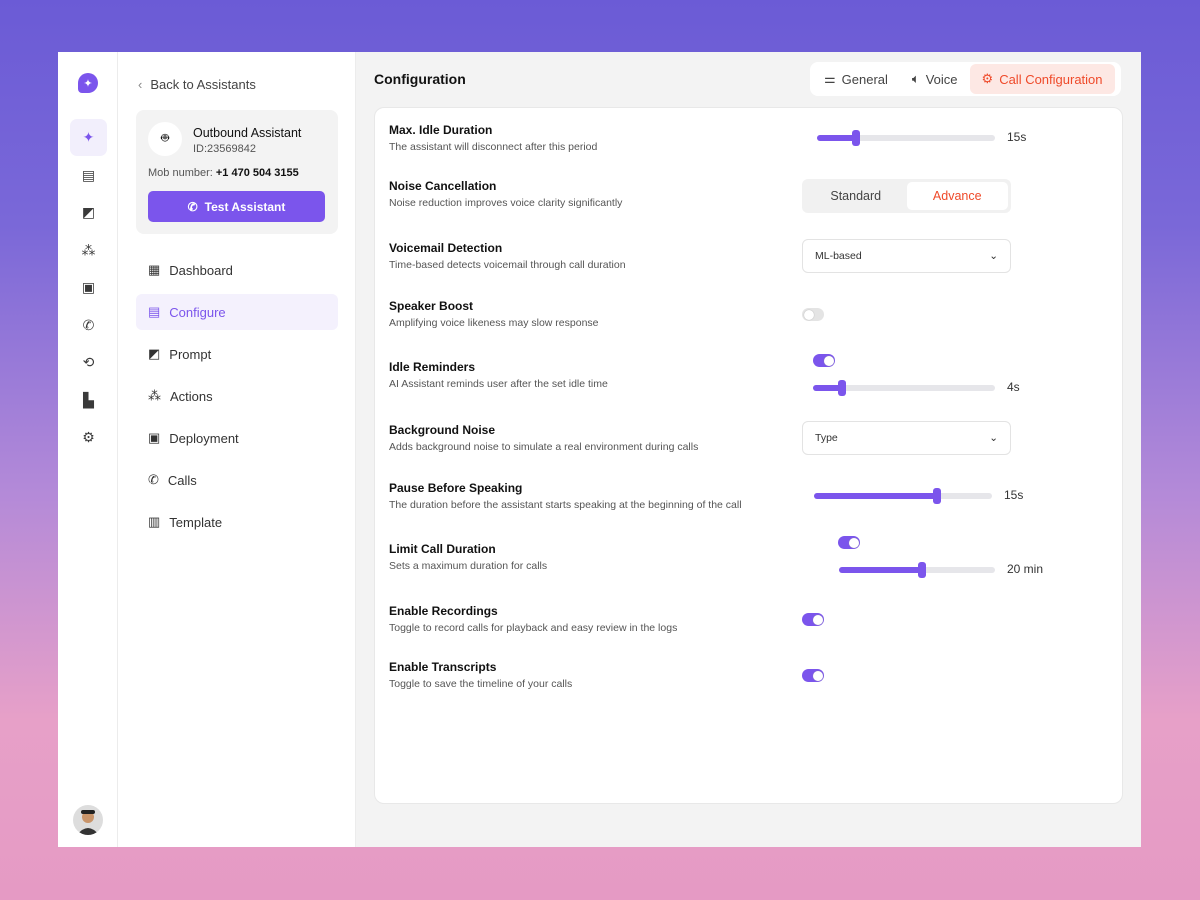 The height and width of the screenshot is (900, 1200). Describe the element at coordinates (182, 480) in the screenshot. I see `nav-label: Calls` at that location.